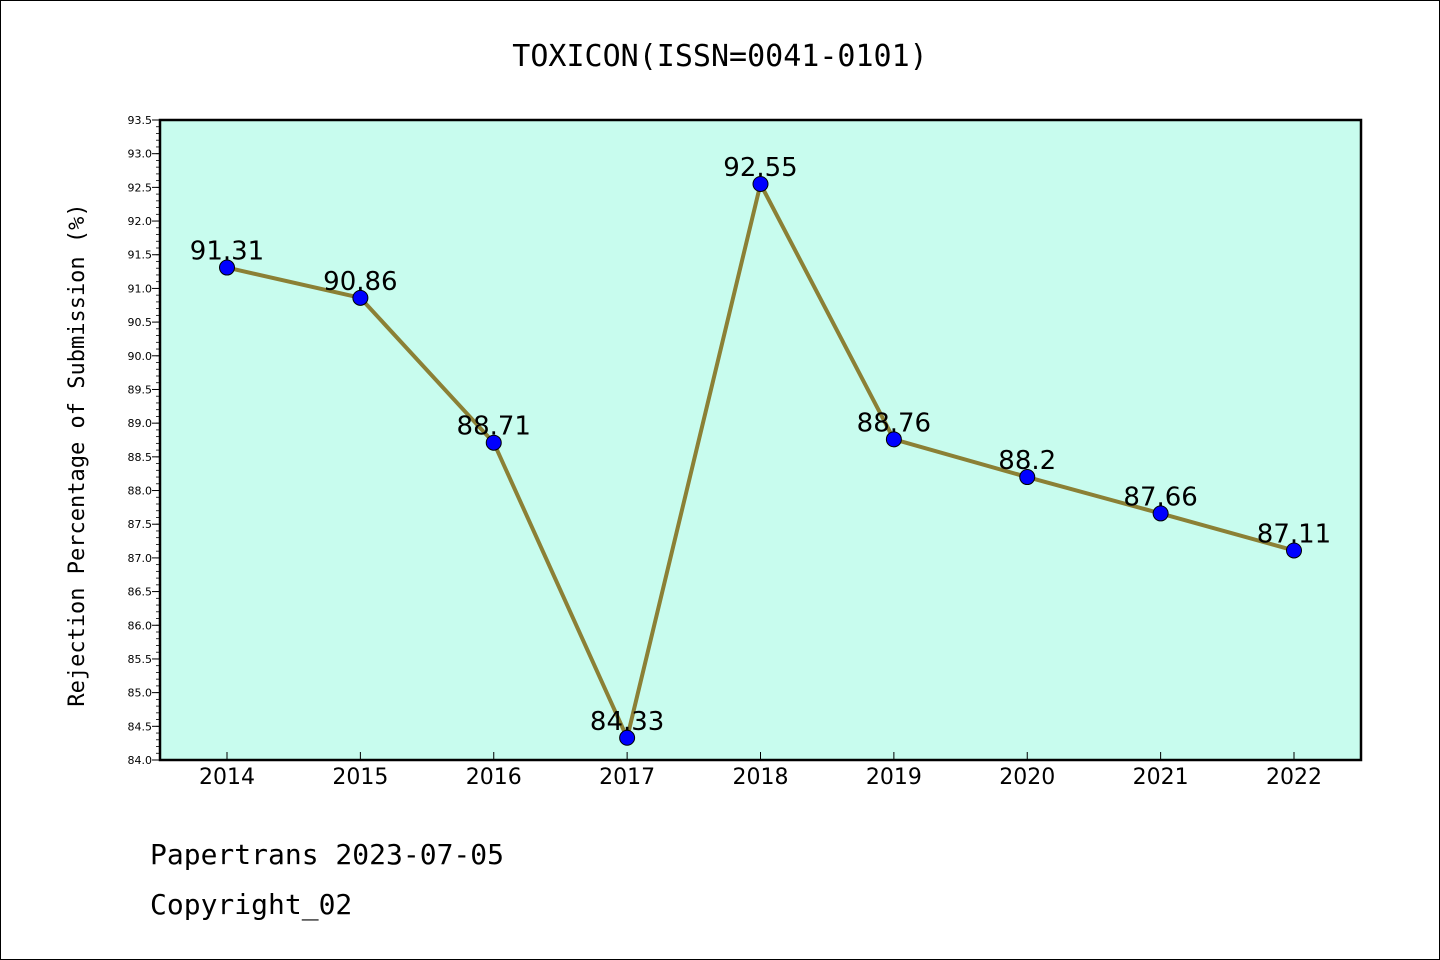 Image resolution: width=1440 pixels, height=960 pixels. What do you see at coordinates (140, 760) in the screenshot?
I see `y-tick-label: 84.0` at bounding box center [140, 760].